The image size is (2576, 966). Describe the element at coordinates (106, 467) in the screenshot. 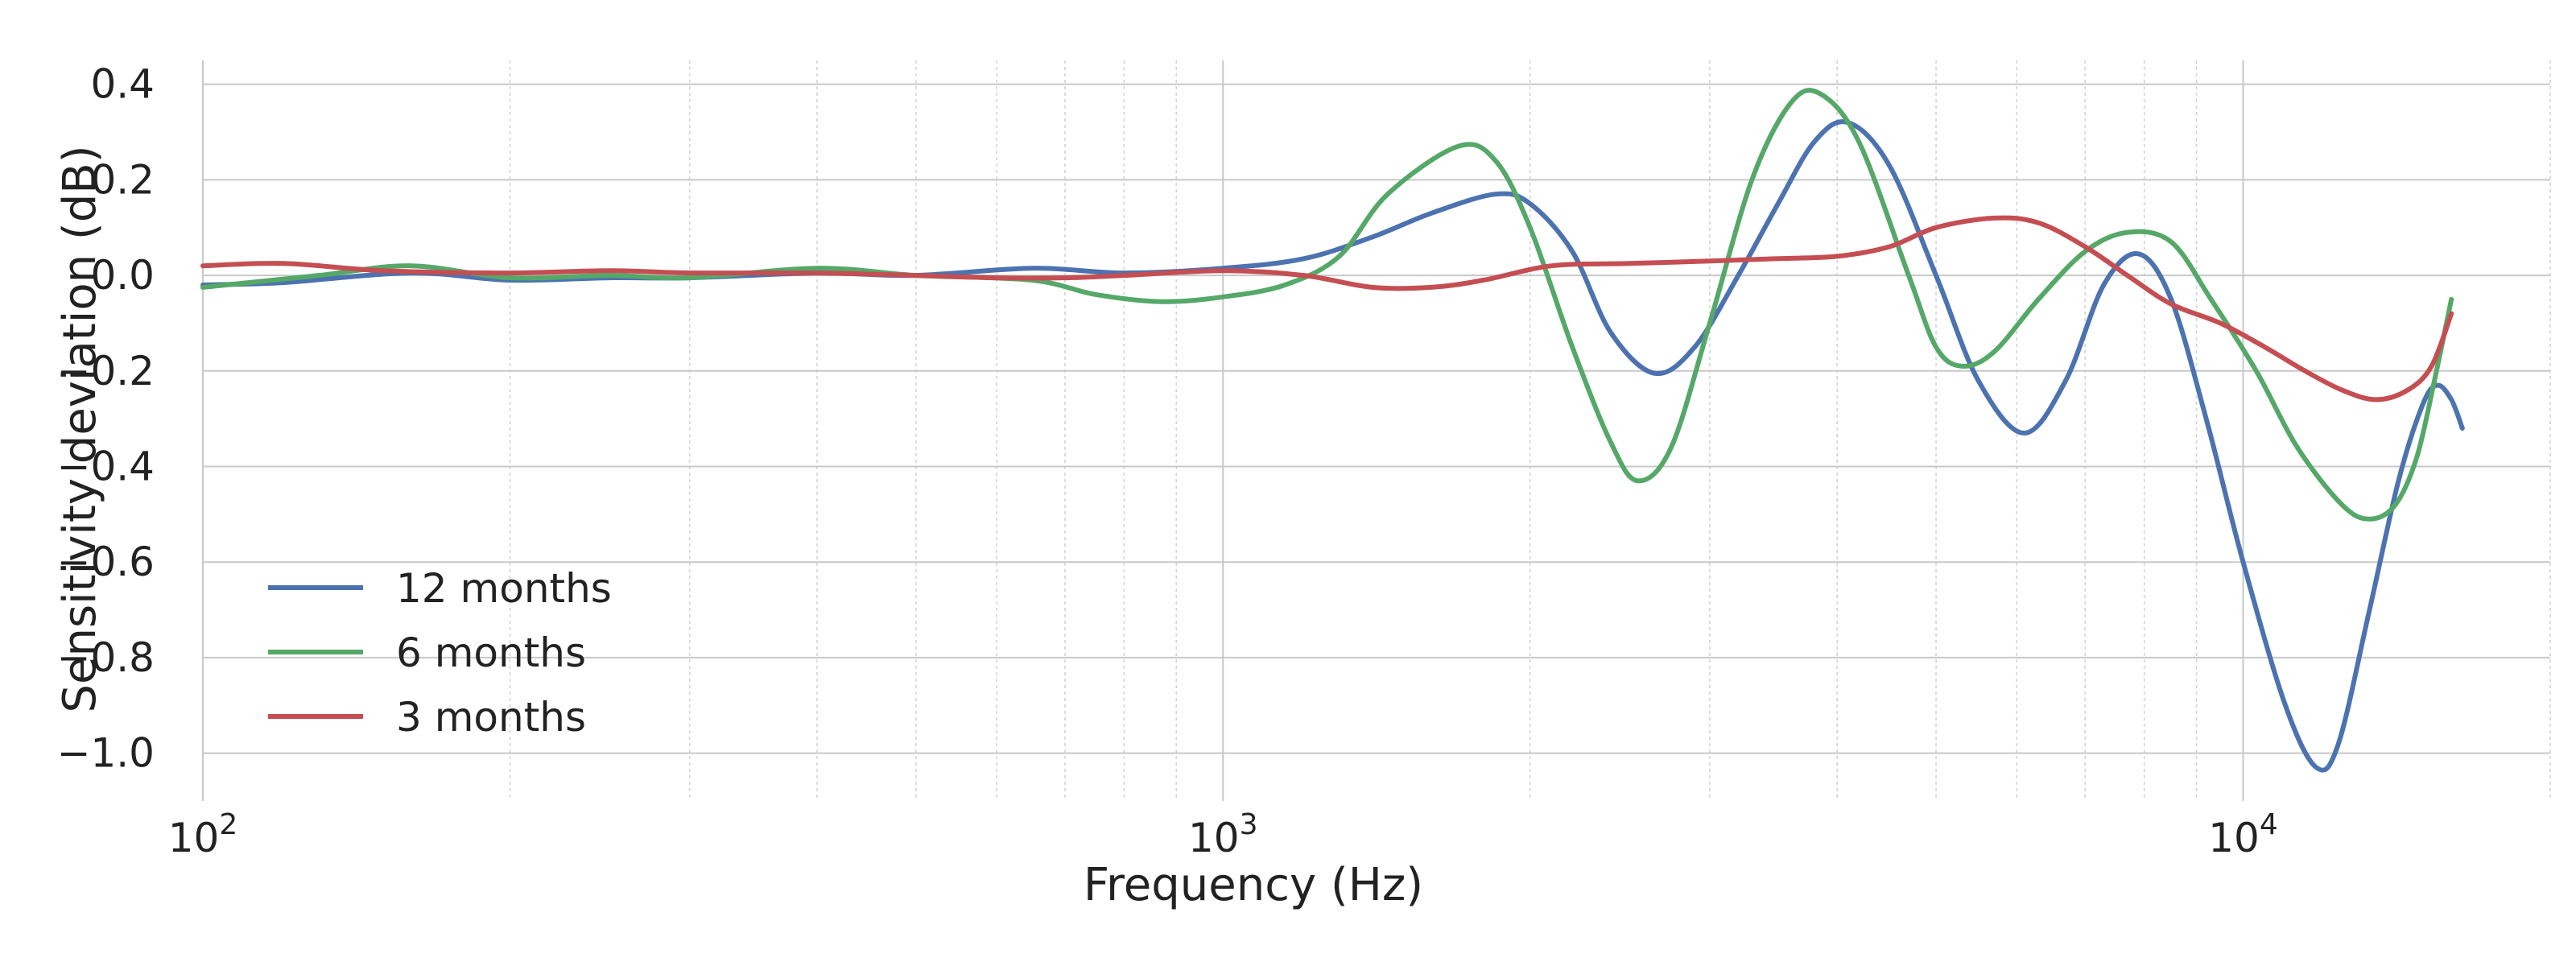

I see `y-tick-label: −0.4` at that location.